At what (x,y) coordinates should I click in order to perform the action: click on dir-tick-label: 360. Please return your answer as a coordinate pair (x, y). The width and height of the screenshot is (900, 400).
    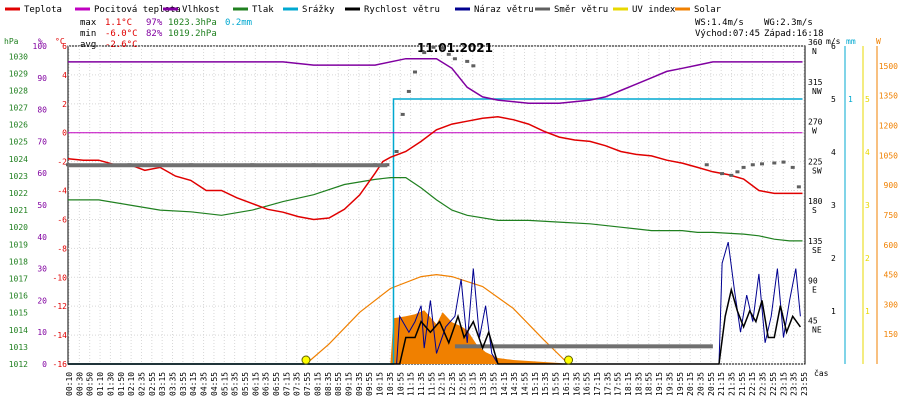
    Looking at the image, I should click on (815, 42).